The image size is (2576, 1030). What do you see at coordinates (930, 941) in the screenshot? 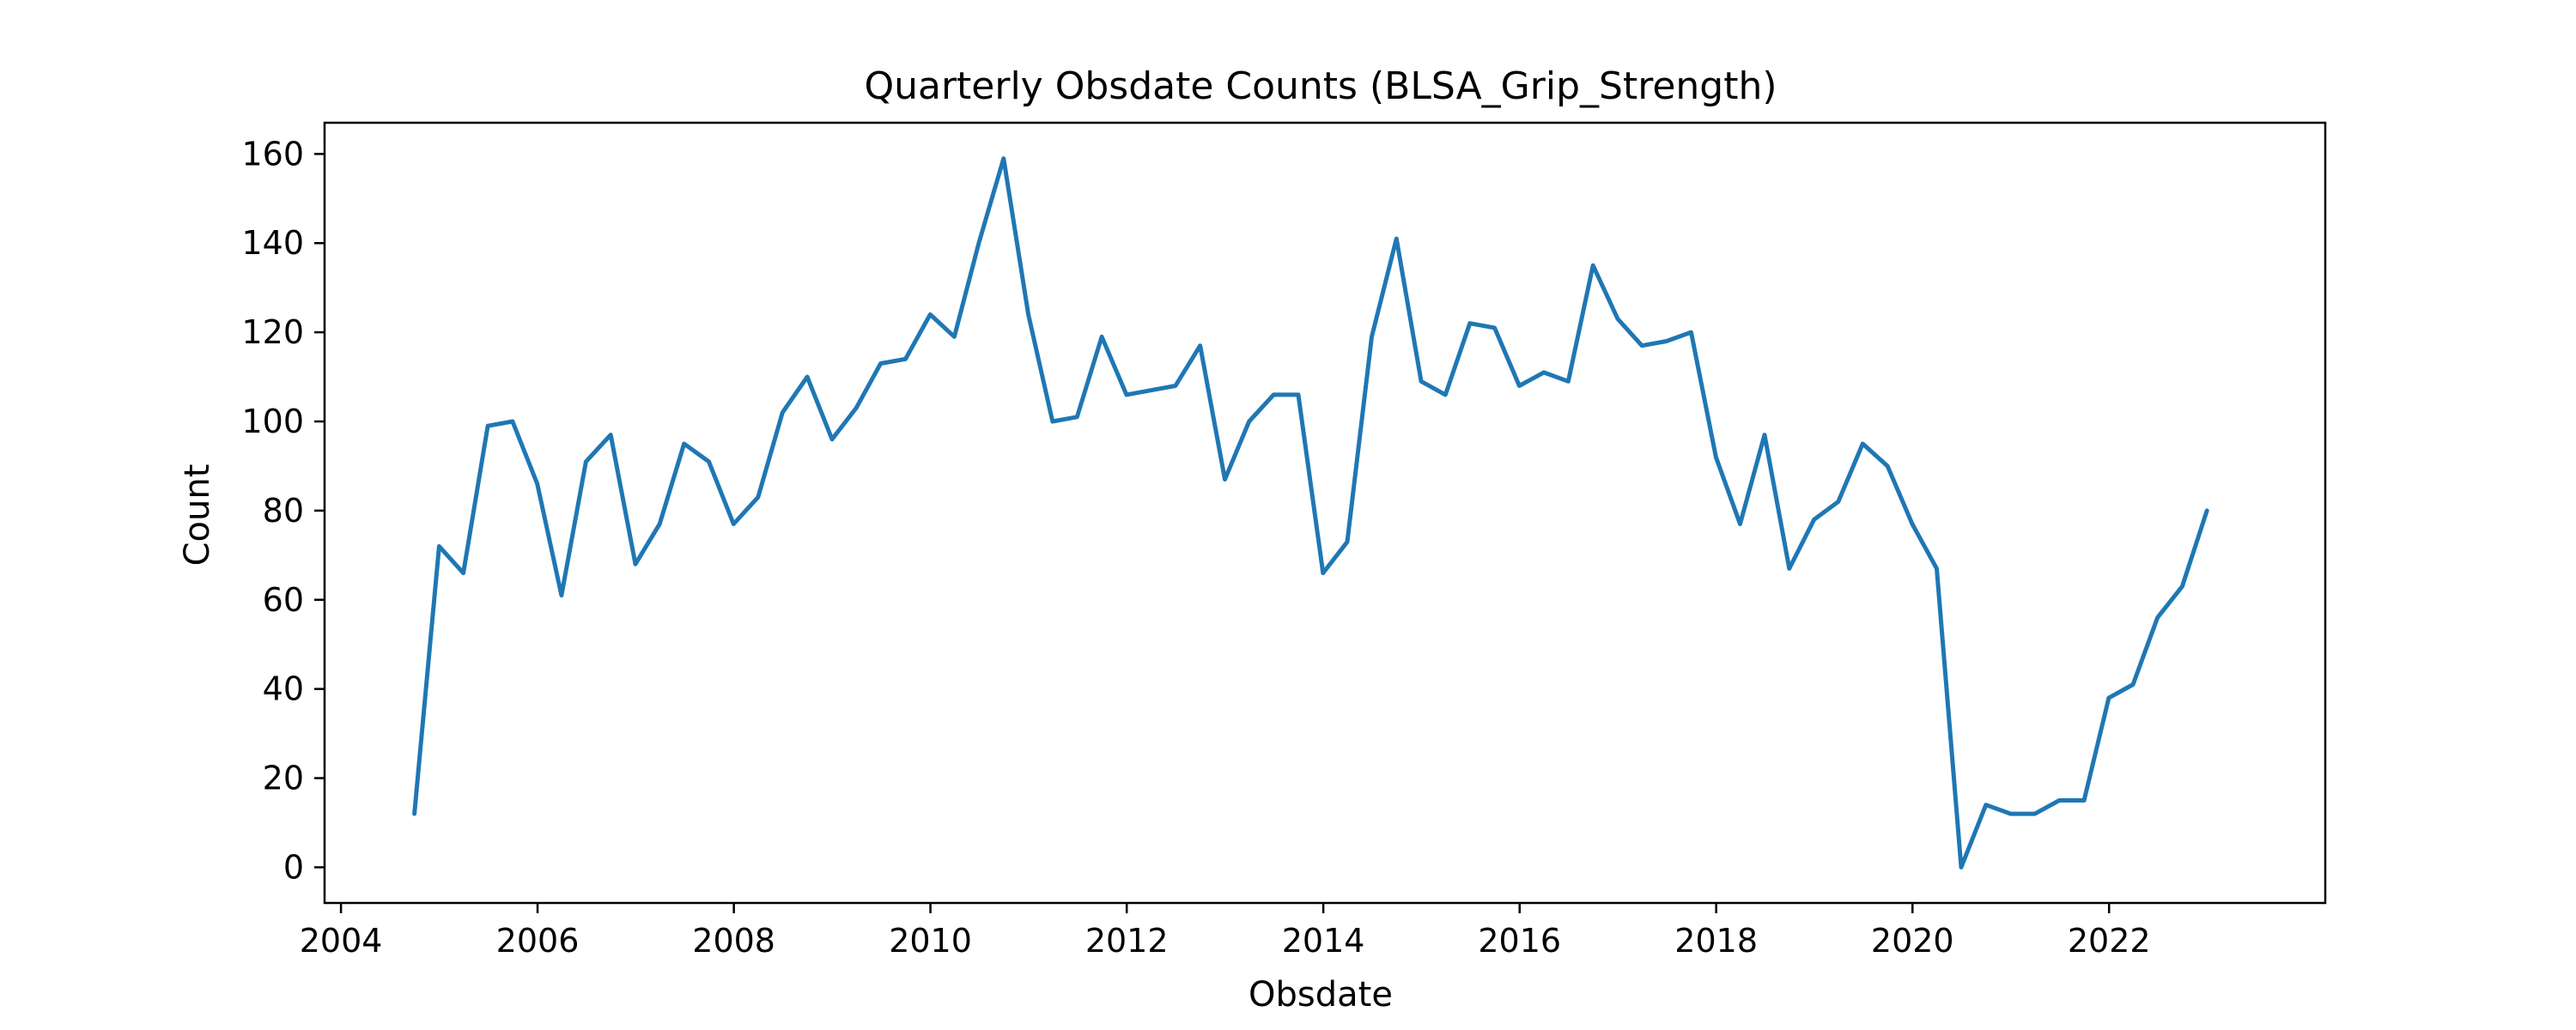
I see `x-tick-label: 2010` at bounding box center [930, 941].